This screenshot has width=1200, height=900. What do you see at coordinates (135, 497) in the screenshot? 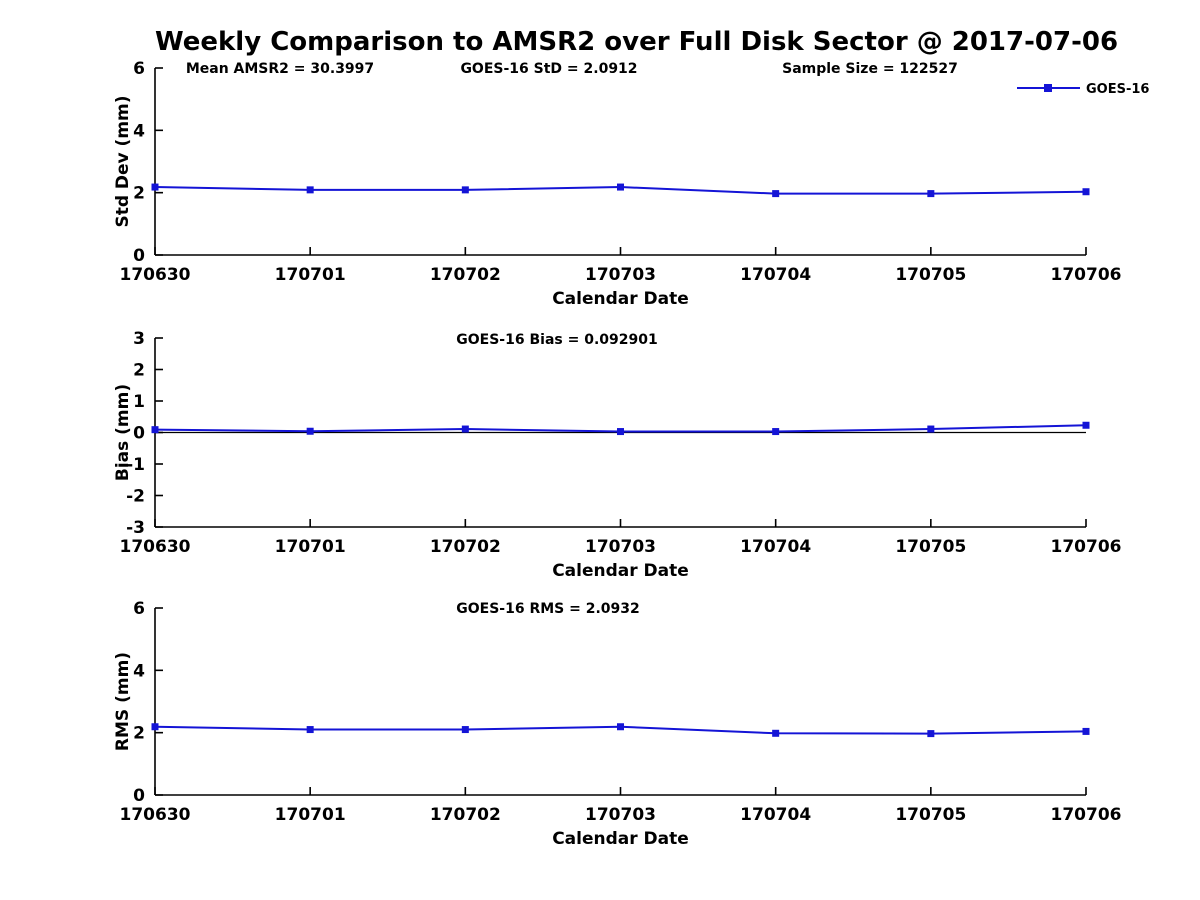
I see `y-tick-label: -2` at bounding box center [135, 497].